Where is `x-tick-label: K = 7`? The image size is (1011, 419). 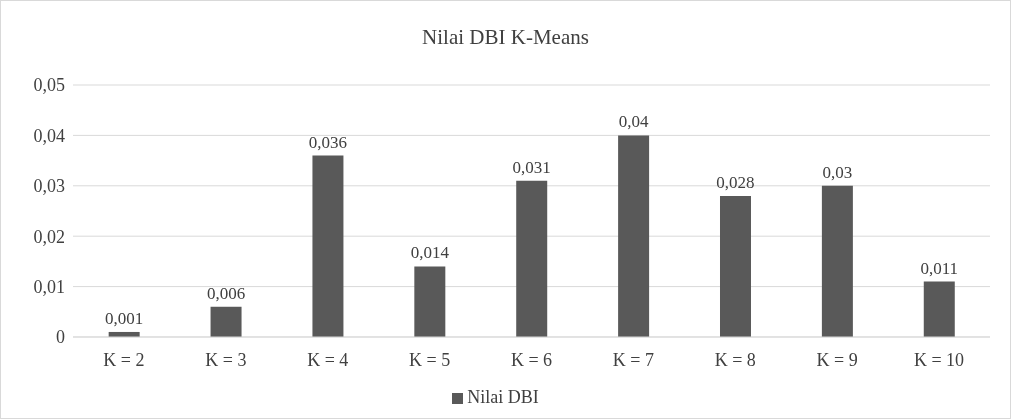
x-tick-label: K = 7 is located at coordinates (633, 359).